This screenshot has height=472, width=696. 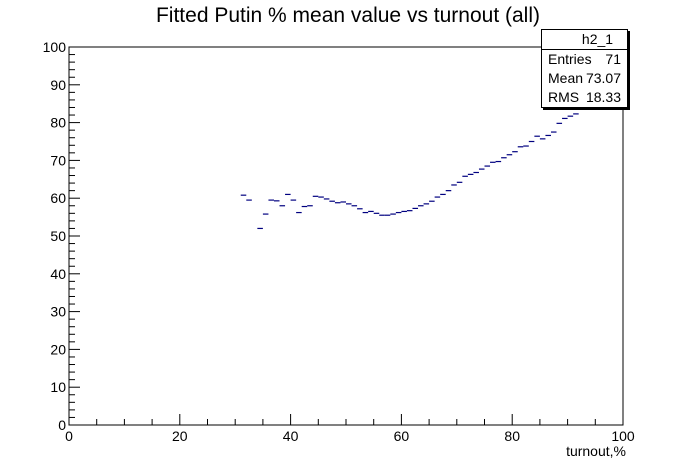 I want to click on stats-label: RMS, so click(x=564, y=97).